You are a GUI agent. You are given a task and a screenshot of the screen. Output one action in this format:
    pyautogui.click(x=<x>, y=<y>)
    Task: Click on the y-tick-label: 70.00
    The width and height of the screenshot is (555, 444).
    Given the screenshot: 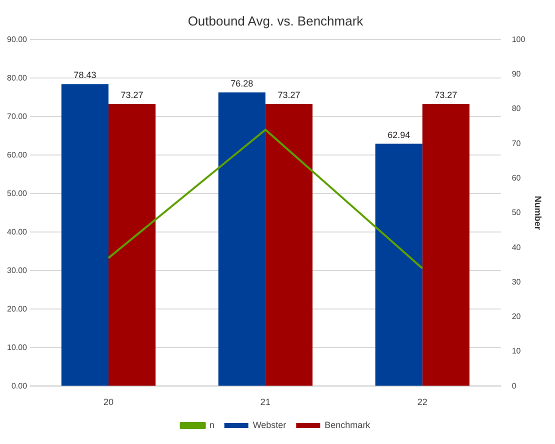 What is the action you would take?
    pyautogui.click(x=17, y=116)
    